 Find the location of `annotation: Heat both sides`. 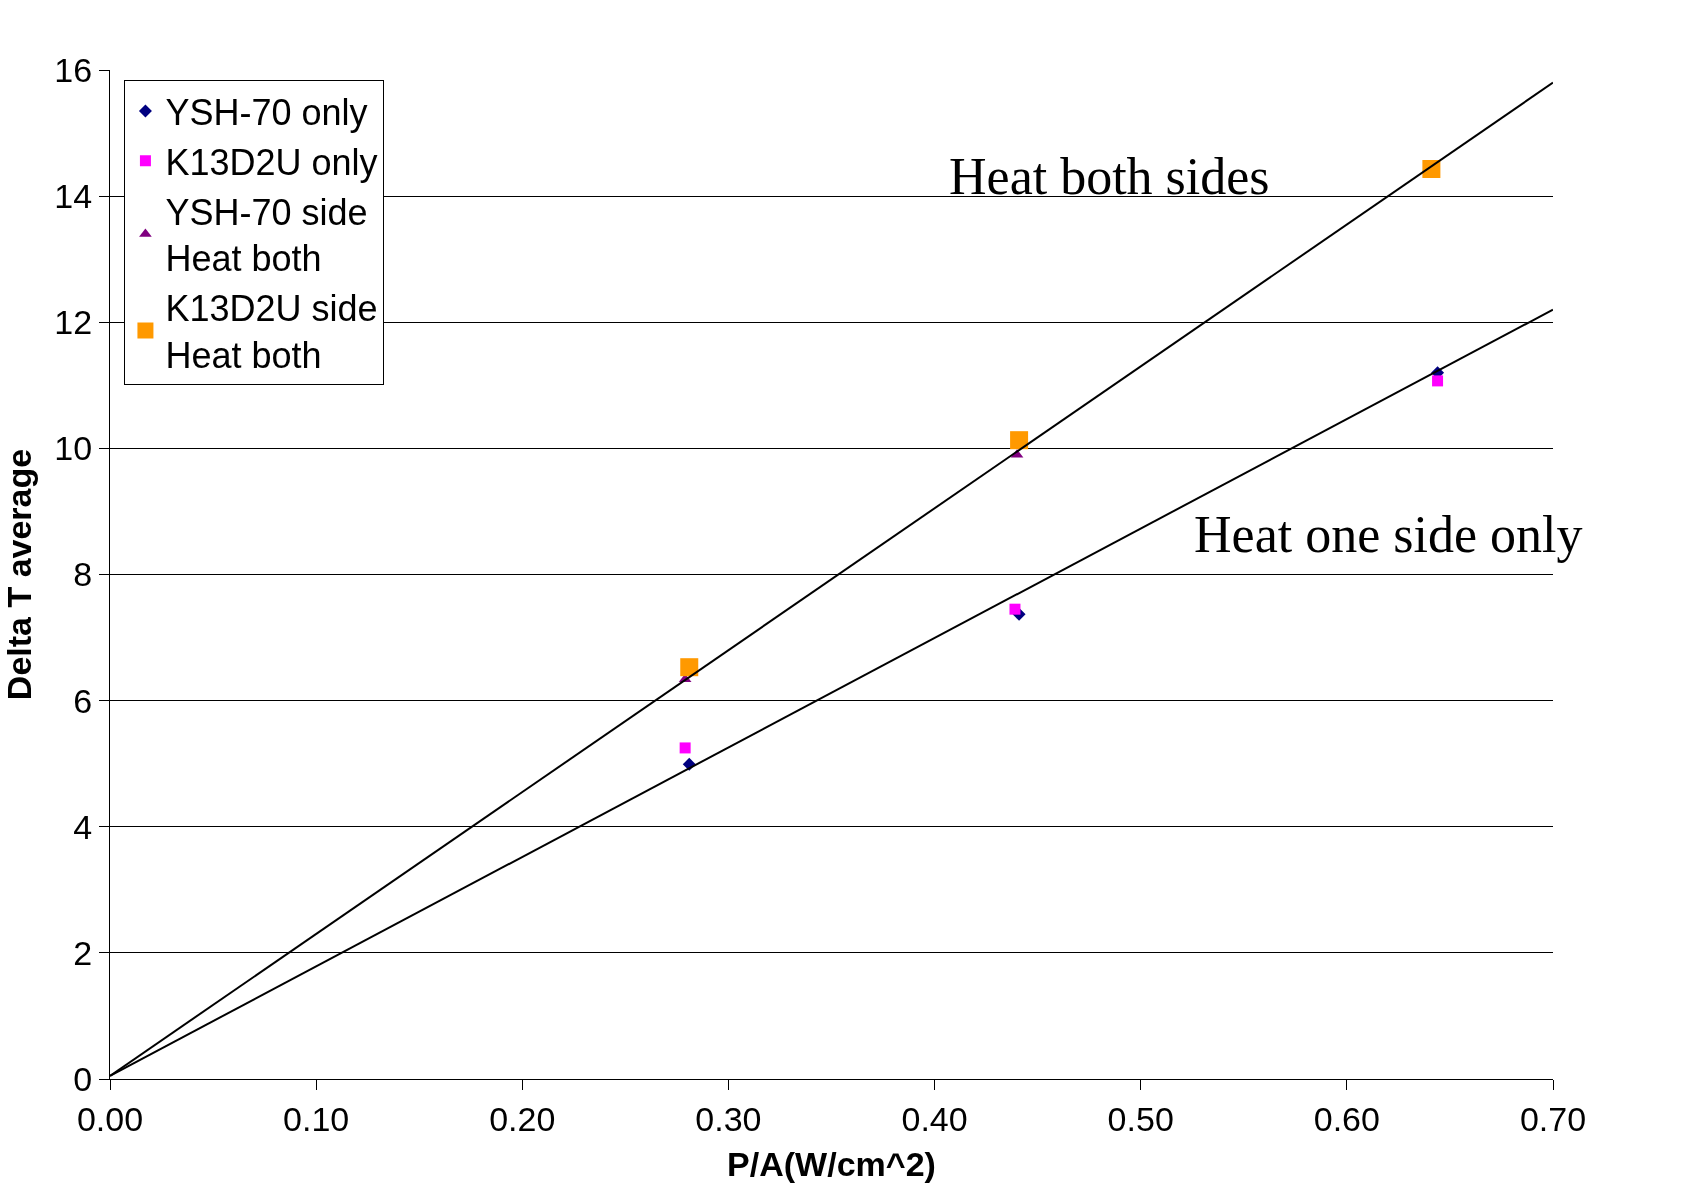

annotation: Heat both sides is located at coordinates (1109, 176).